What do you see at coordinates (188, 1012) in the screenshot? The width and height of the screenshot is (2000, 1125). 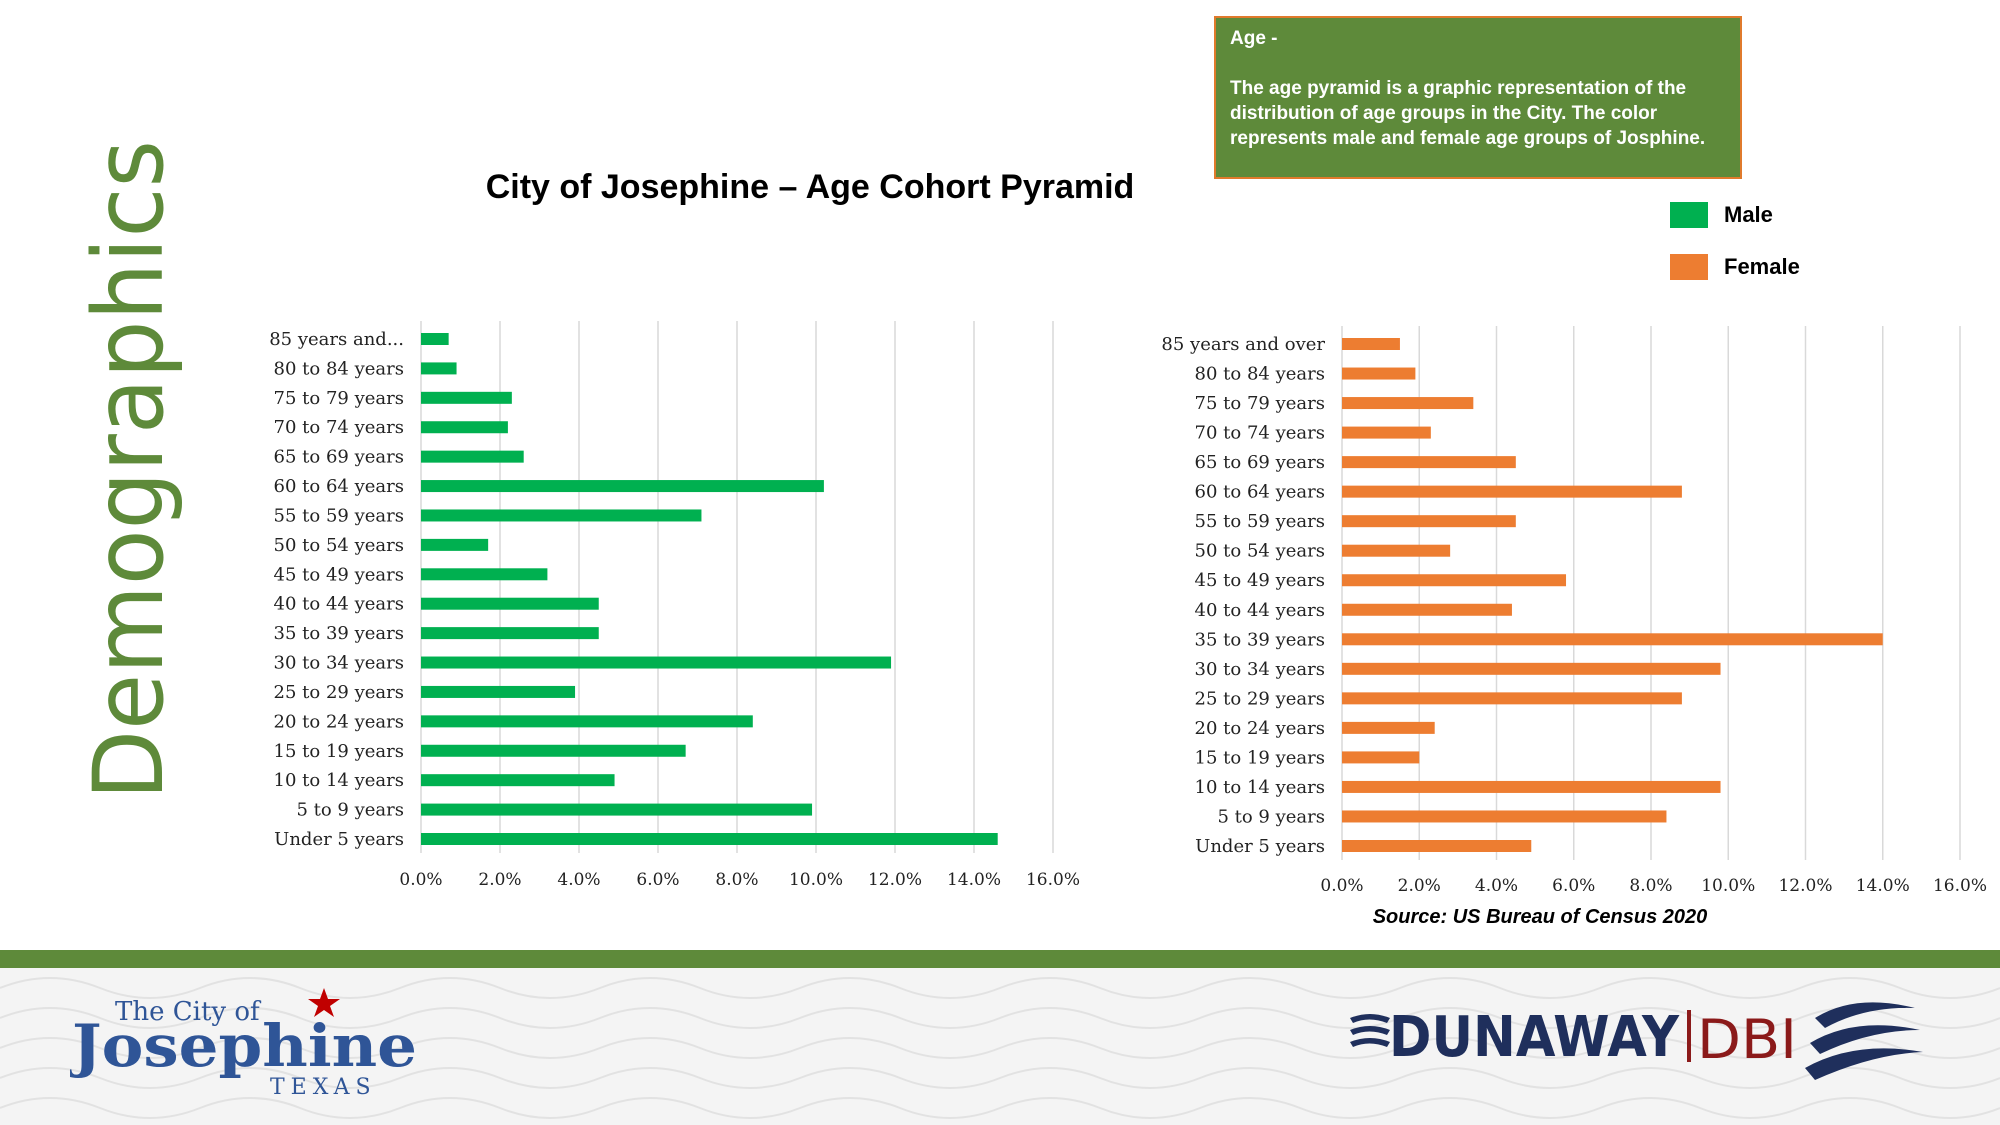 I see `city-logo-line1: The City of` at bounding box center [188, 1012].